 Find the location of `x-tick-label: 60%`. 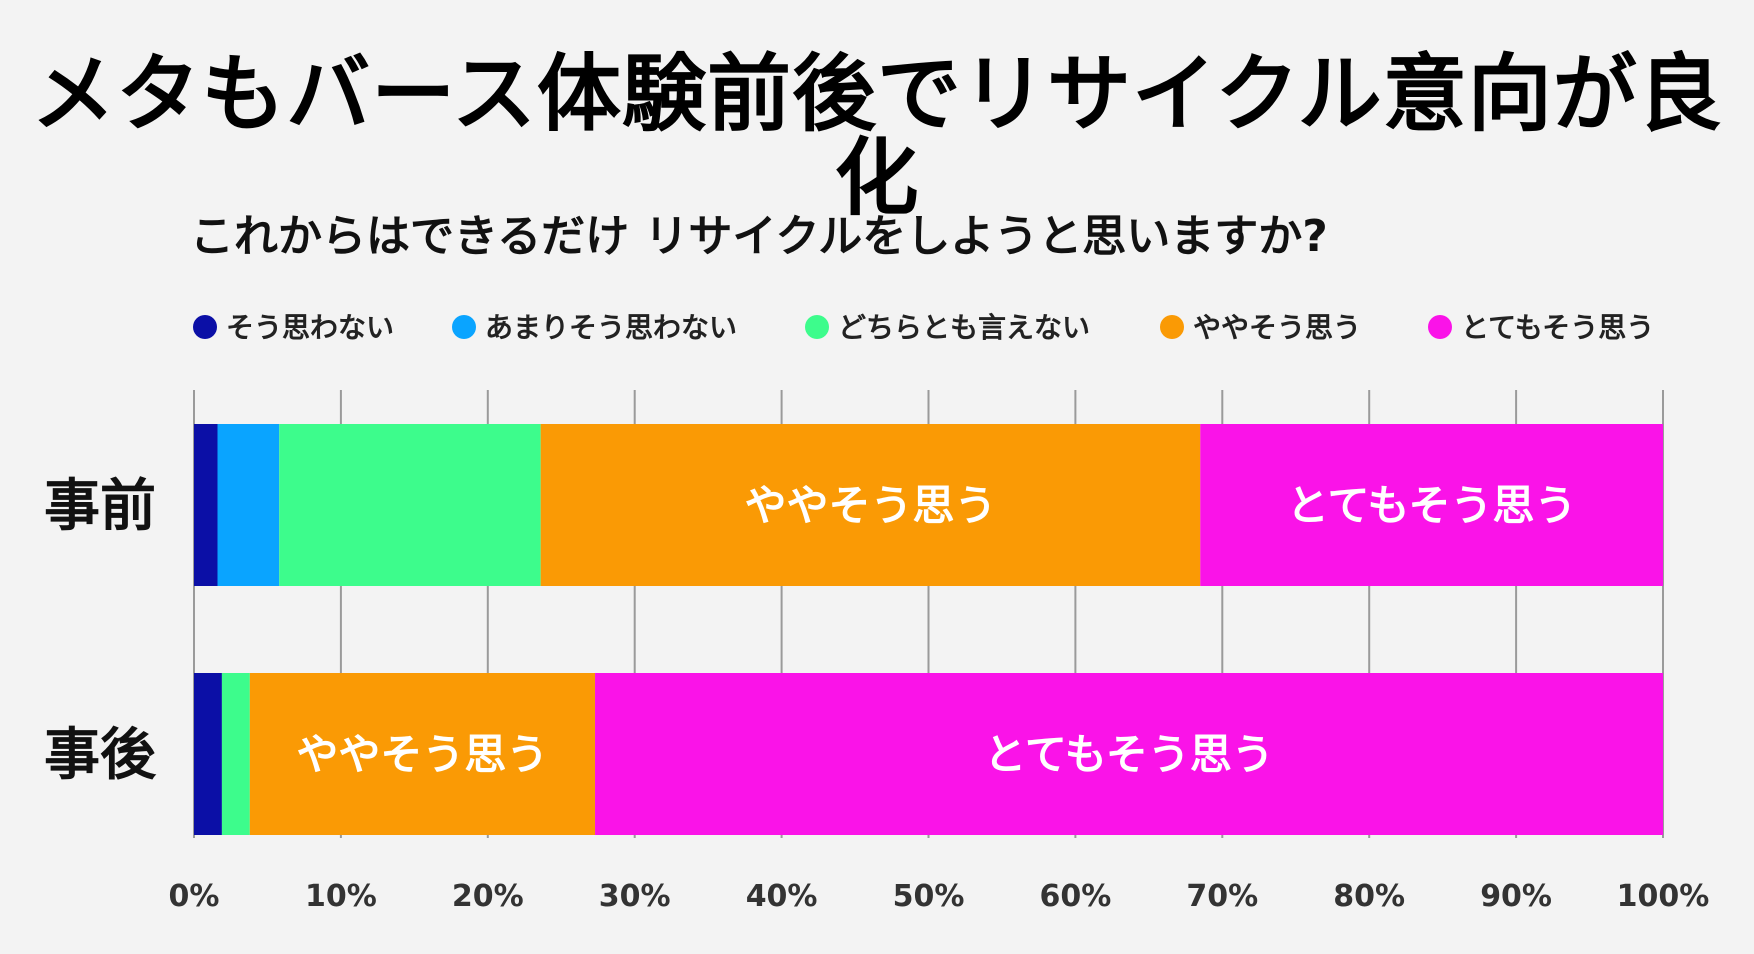

x-tick-label: 60% is located at coordinates (1075, 896).